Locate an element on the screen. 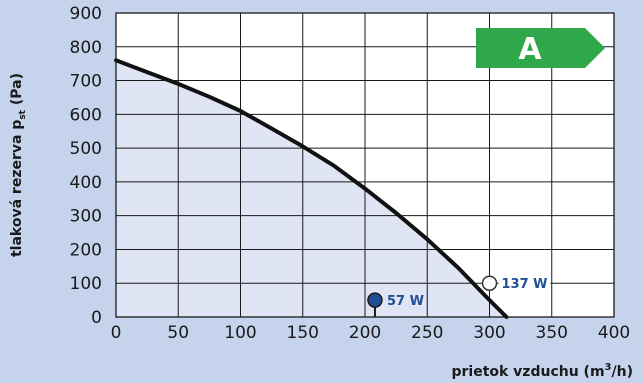 This screenshot has height=383, width=643. y-tick-label-8: 800 is located at coordinates (86, 48).